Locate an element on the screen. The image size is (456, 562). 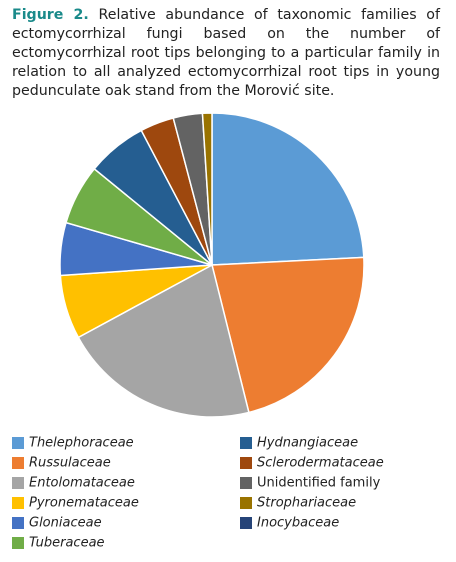
legend-label: Gloniaceae is located at coordinates (65, 523).